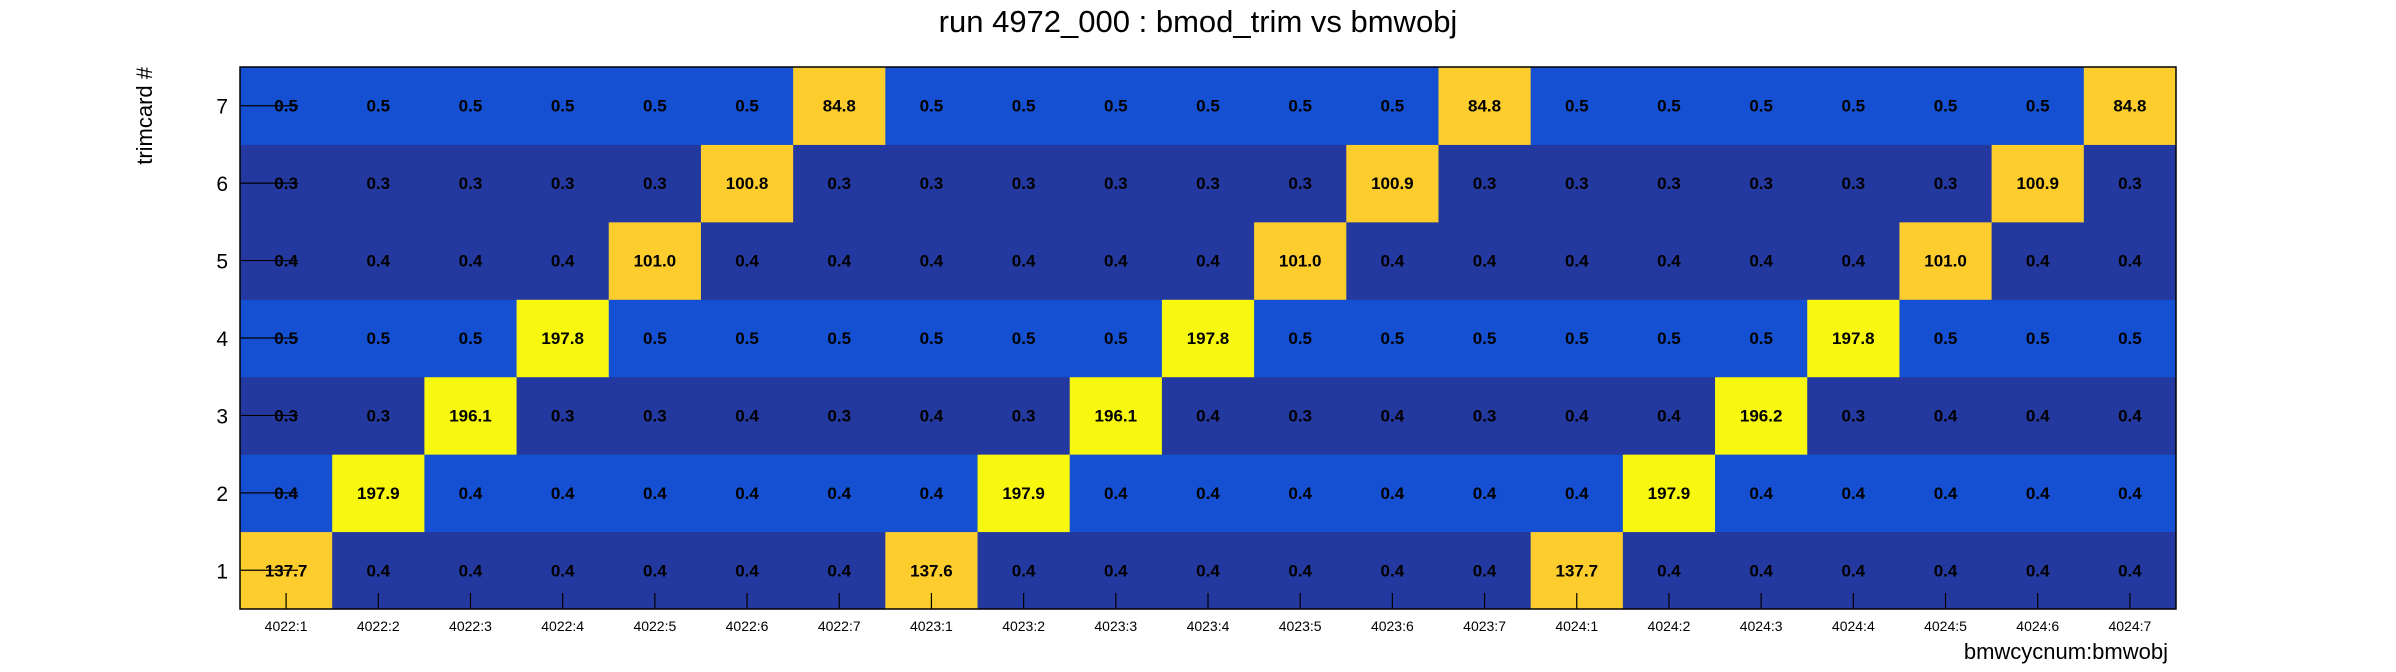 Image resolution: width=2396 pixels, height=672 pixels. Describe the element at coordinates (1484, 626) in the screenshot. I see `x-tick-label: 4023:7` at that location.